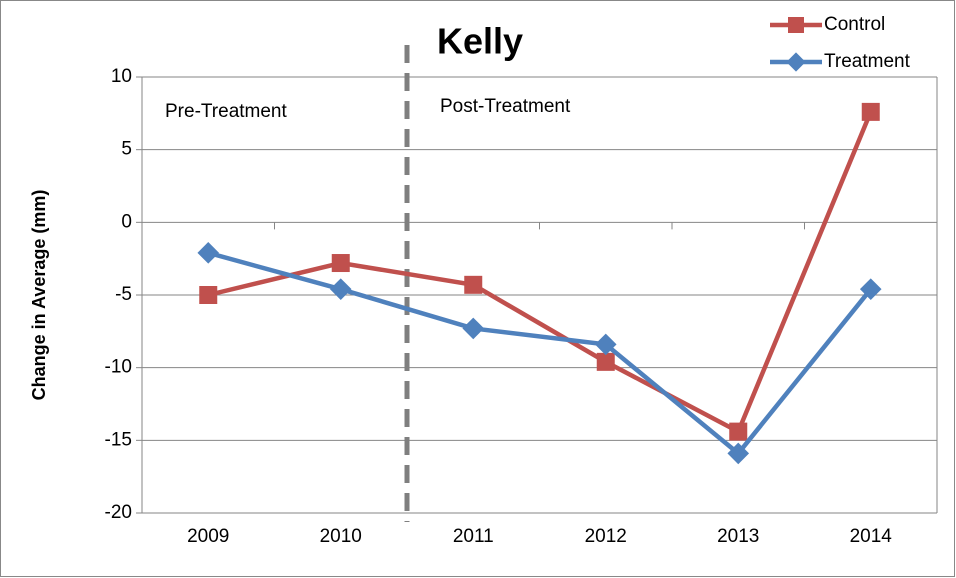 The image size is (956, 578). What do you see at coordinates (126, 221) in the screenshot?
I see `y-tick-label: 0` at bounding box center [126, 221].